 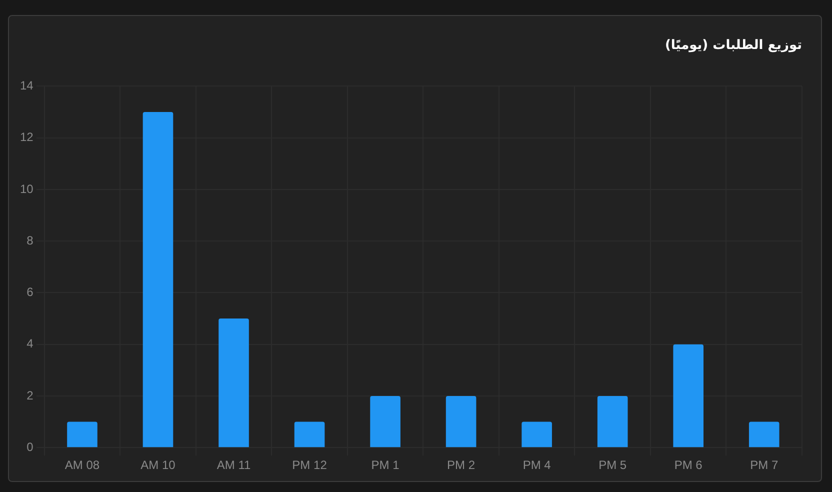 What do you see at coordinates (82, 465) in the screenshot?
I see `x-tick-label: AM 08` at bounding box center [82, 465].